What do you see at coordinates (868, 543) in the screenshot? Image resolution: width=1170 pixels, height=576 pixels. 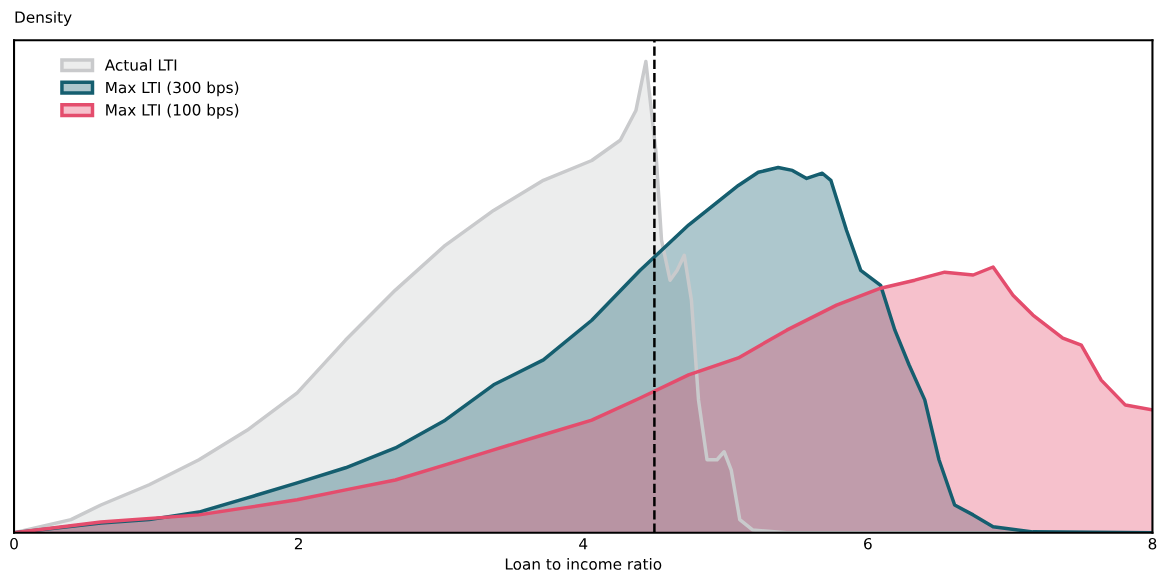 I see `x-tick-label: 6` at bounding box center [868, 543].